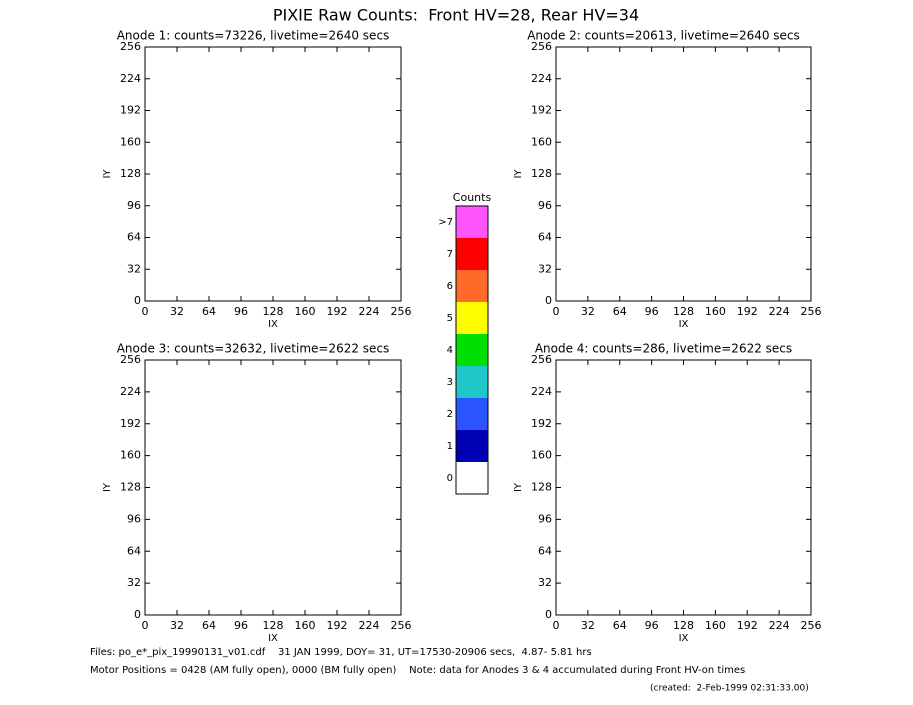  Describe the element at coordinates (450, 286) in the screenshot. I see `colorbar-label: 6` at that location.